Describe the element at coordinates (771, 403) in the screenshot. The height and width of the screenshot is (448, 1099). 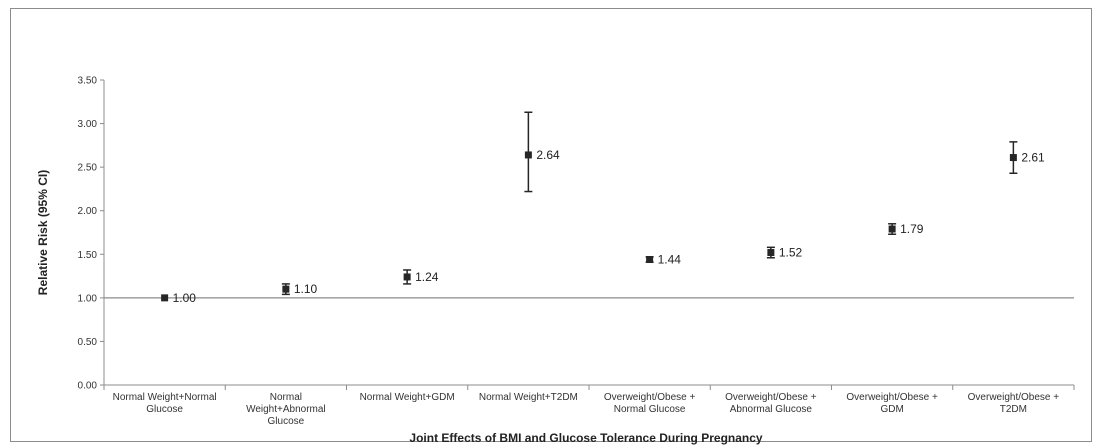
I see `x-category-label: Overweight/Obese + Abnormal Glucose` at that location.